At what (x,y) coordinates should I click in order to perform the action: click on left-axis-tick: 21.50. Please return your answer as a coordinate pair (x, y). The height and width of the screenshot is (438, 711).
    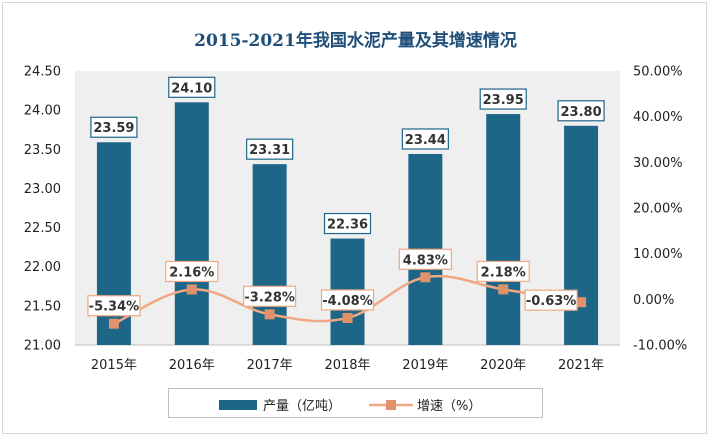
    Looking at the image, I should click on (42, 306).